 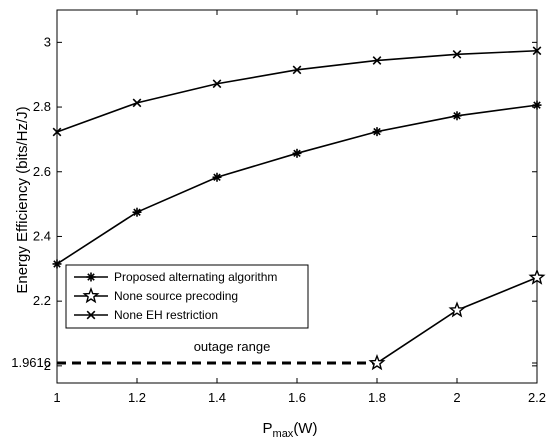 What do you see at coordinates (195, 277) in the screenshot?
I see `legend-entry-label: Proposed alternating algorithm` at bounding box center [195, 277].